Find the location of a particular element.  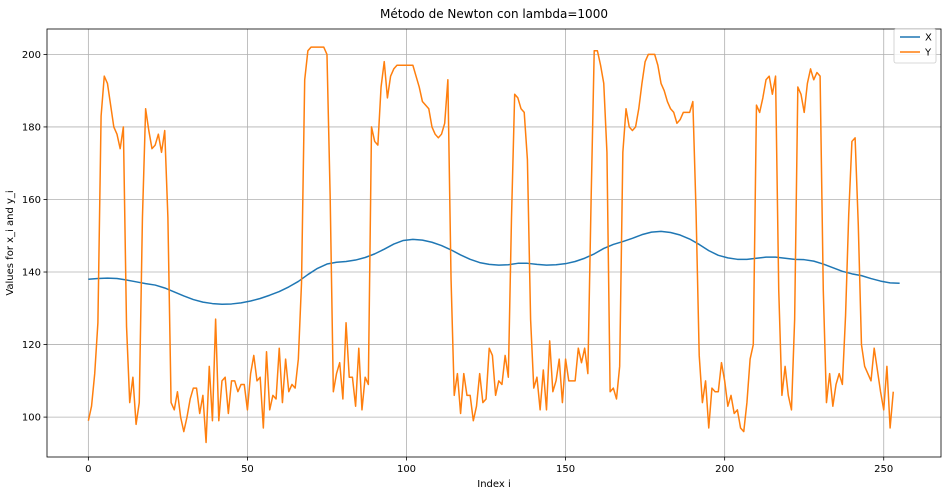

x-tick-label: 100 is located at coordinates (406, 469).